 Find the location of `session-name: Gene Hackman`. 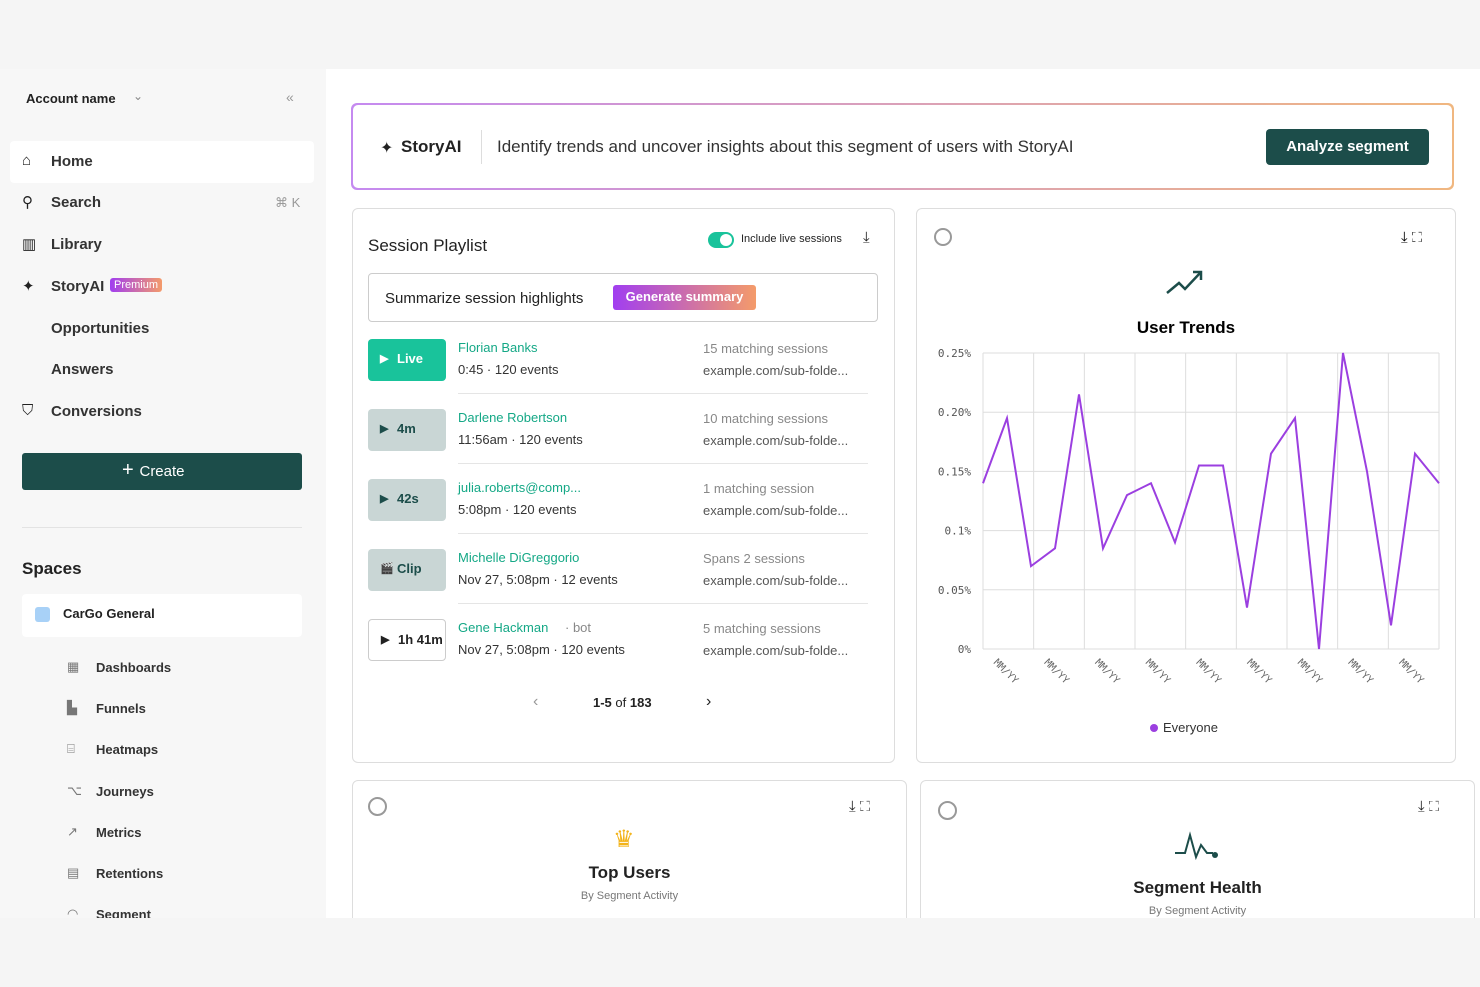

session-name: Gene Hackman is located at coordinates (503, 627).